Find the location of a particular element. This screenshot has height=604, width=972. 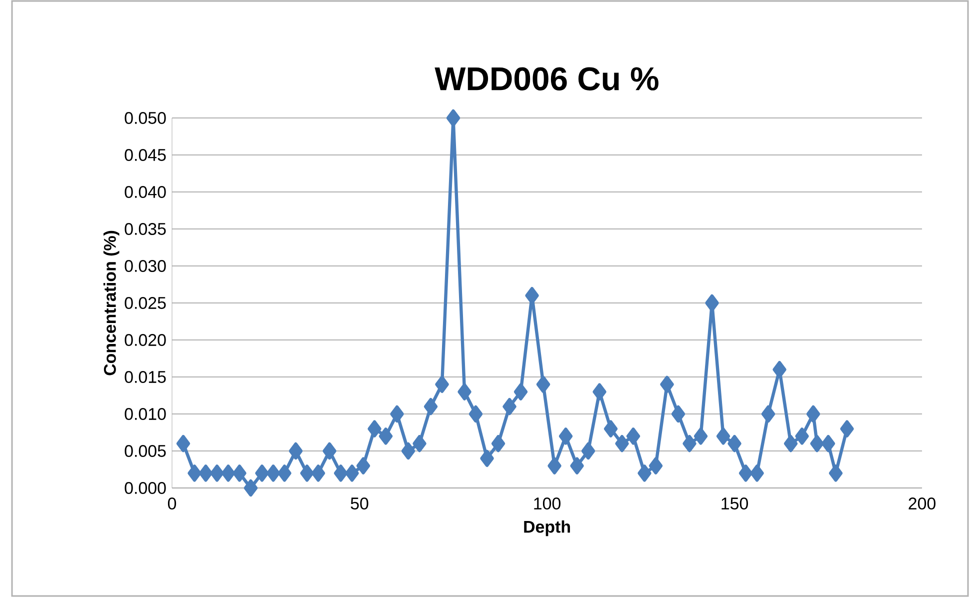

y-tick-label: 0.030 is located at coordinates (145, 266).